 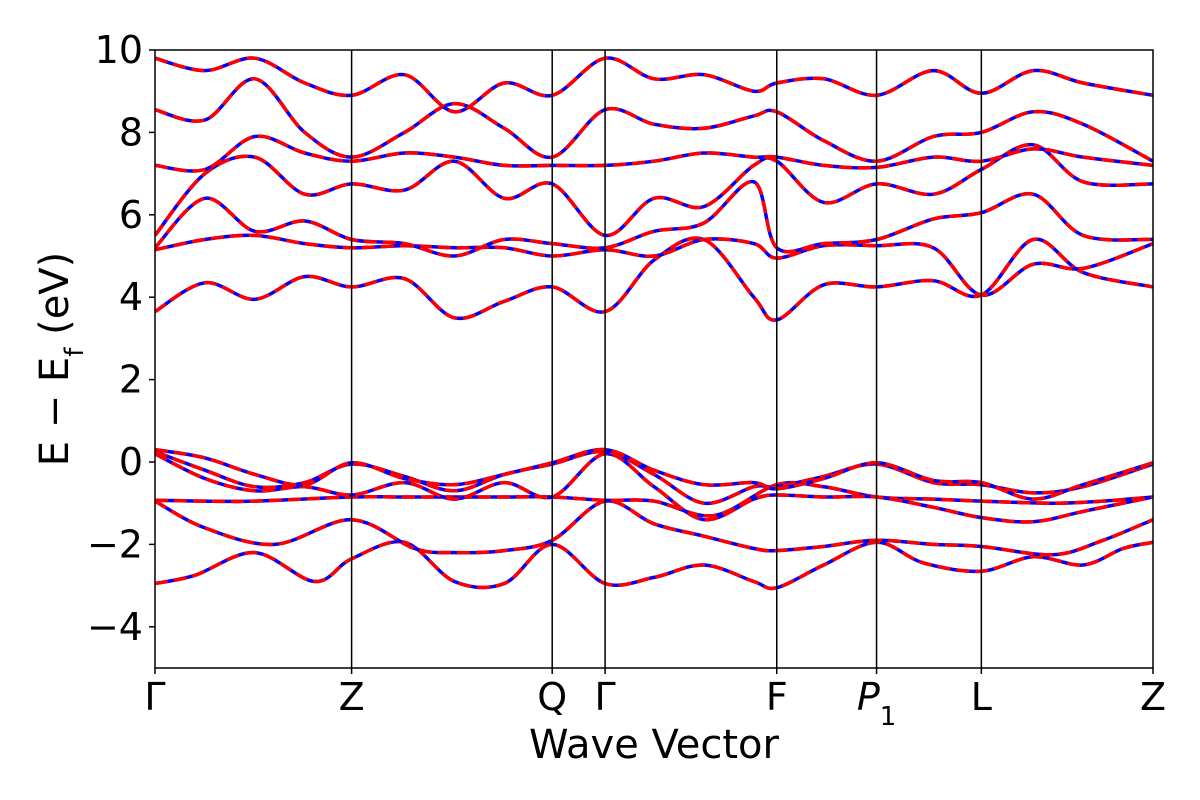 What do you see at coordinates (121, 338) in the screenshot?
I see `y-axis-ticks: −4 −2 0 2 4 6 8 10` at bounding box center [121, 338].